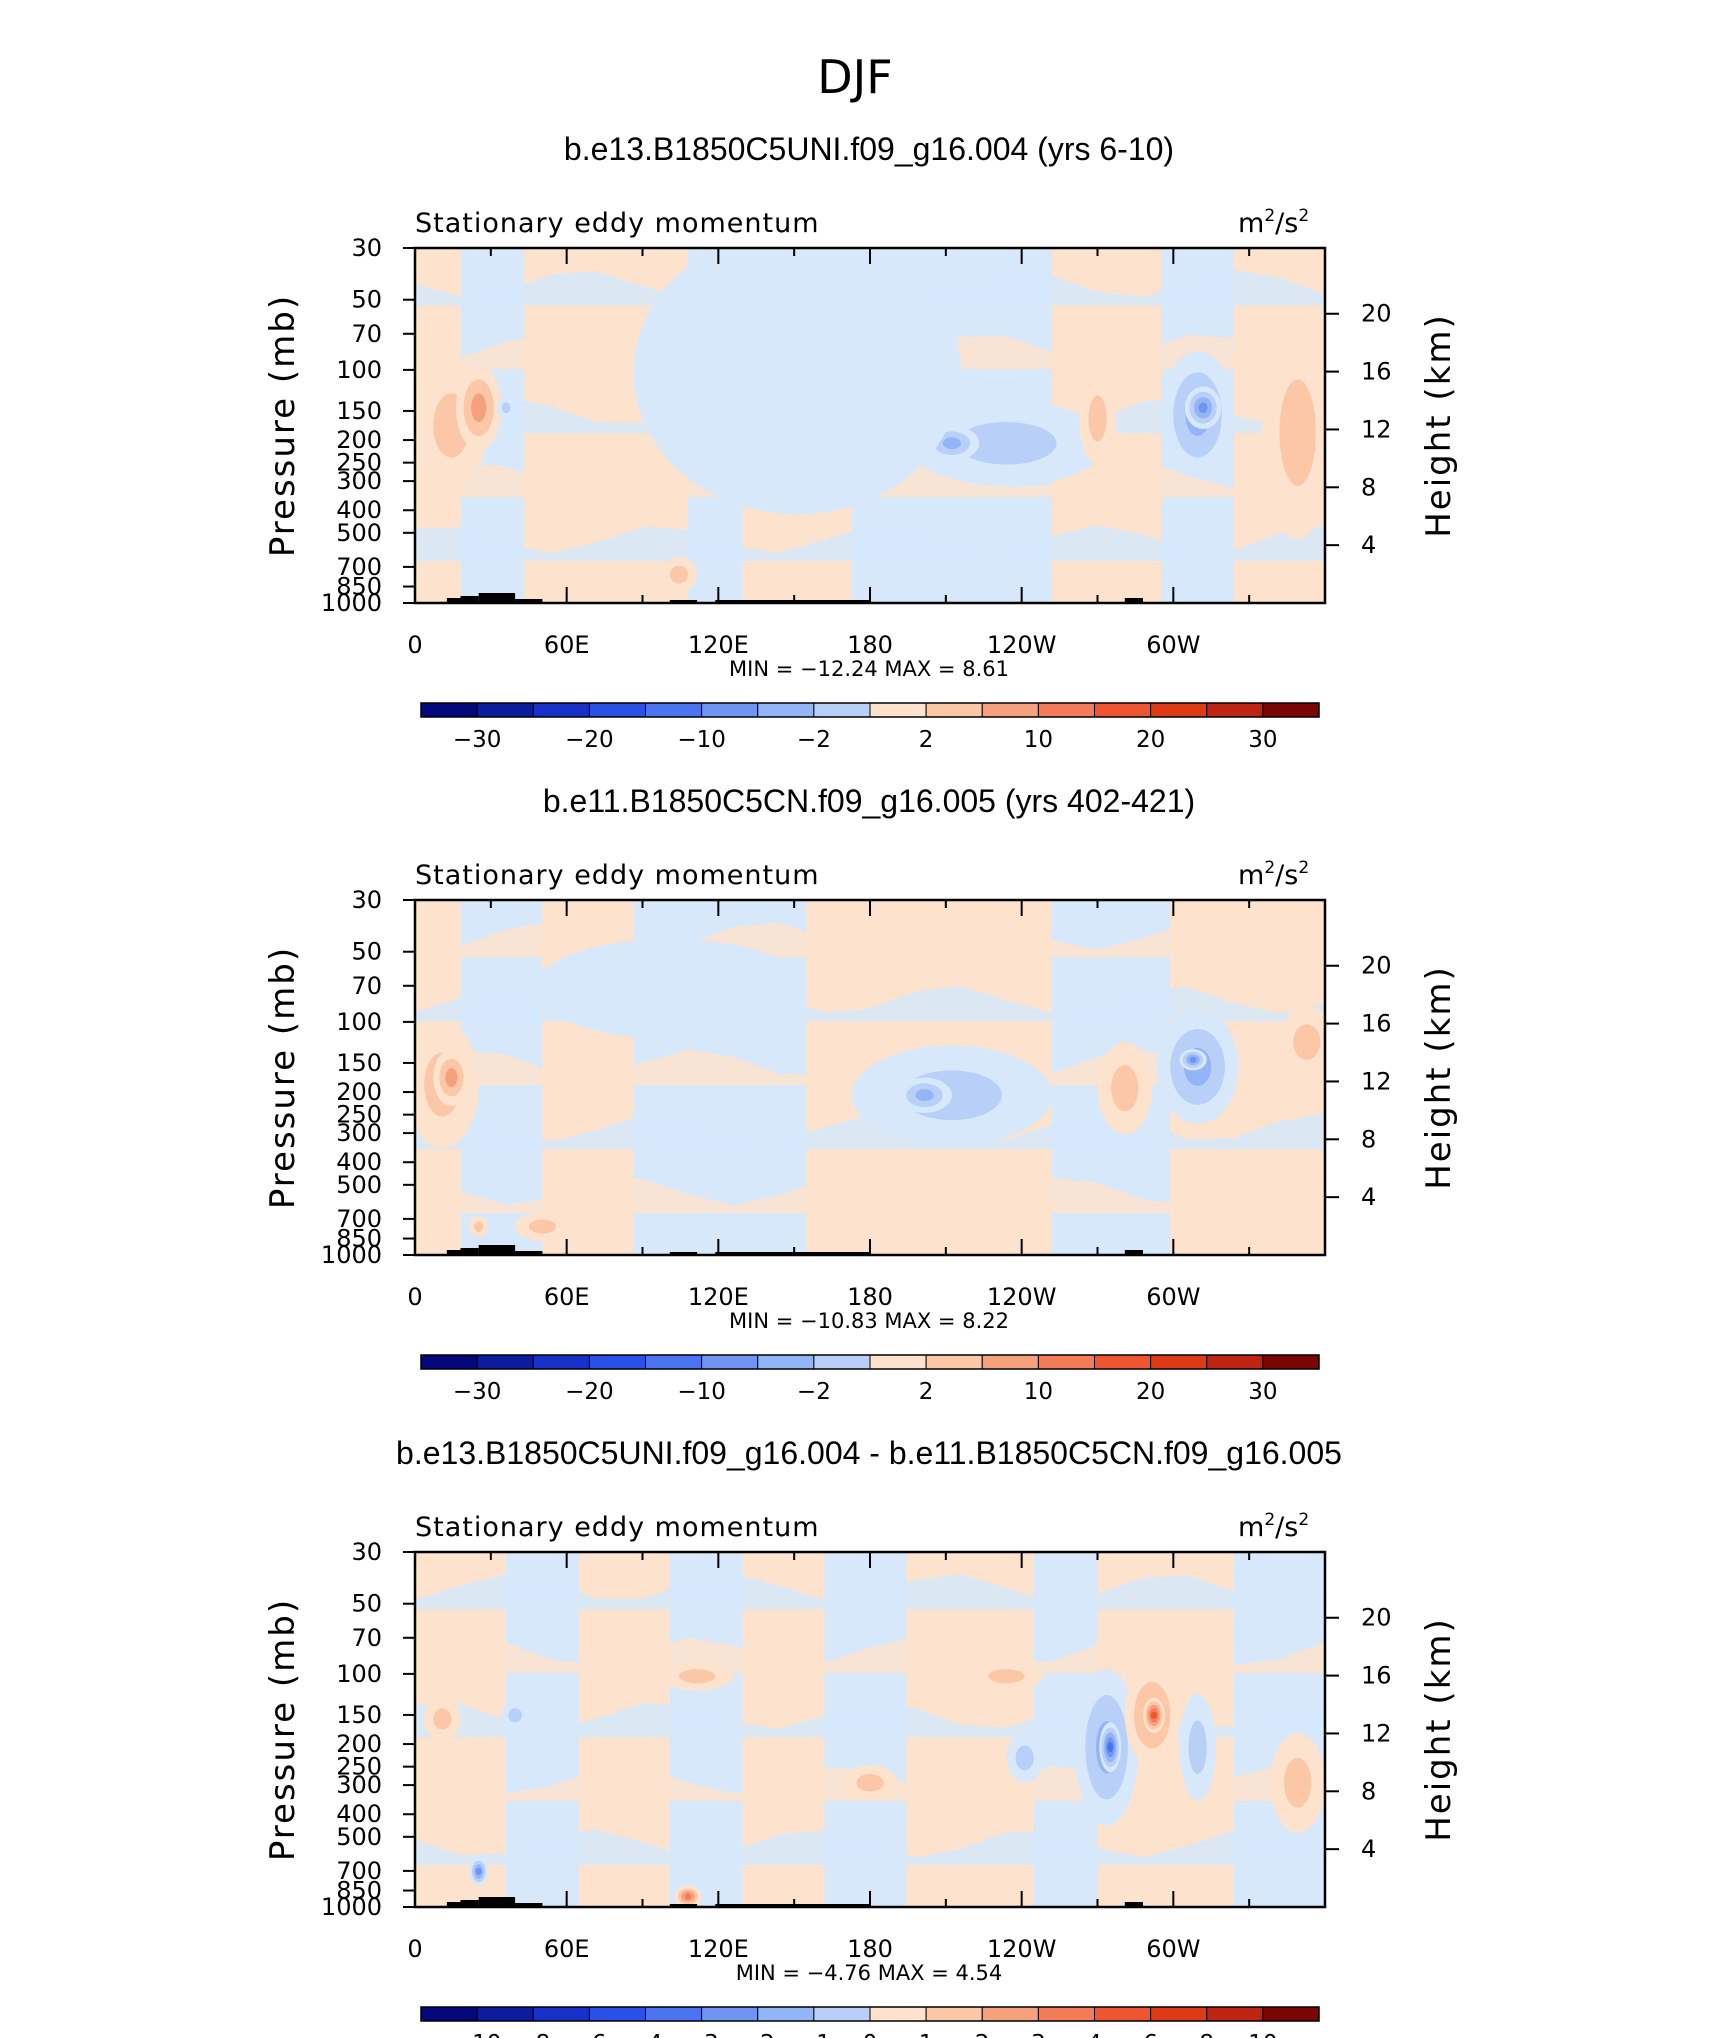 This screenshot has width=1710, height=2038. Describe the element at coordinates (589, 2034) in the screenshot. I see `colorbar-label: −6` at that location.